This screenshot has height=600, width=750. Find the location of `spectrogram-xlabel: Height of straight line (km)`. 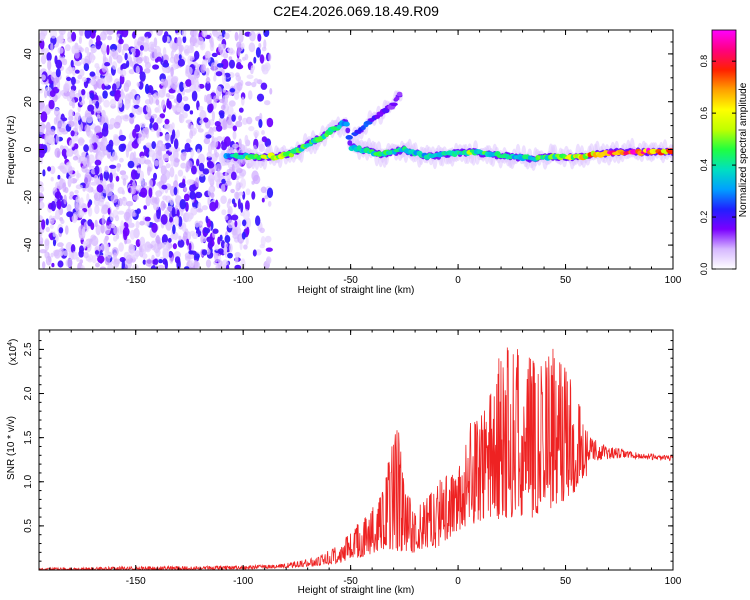

spectrogram-xlabel: Height of straight line (km) is located at coordinates (356, 290).